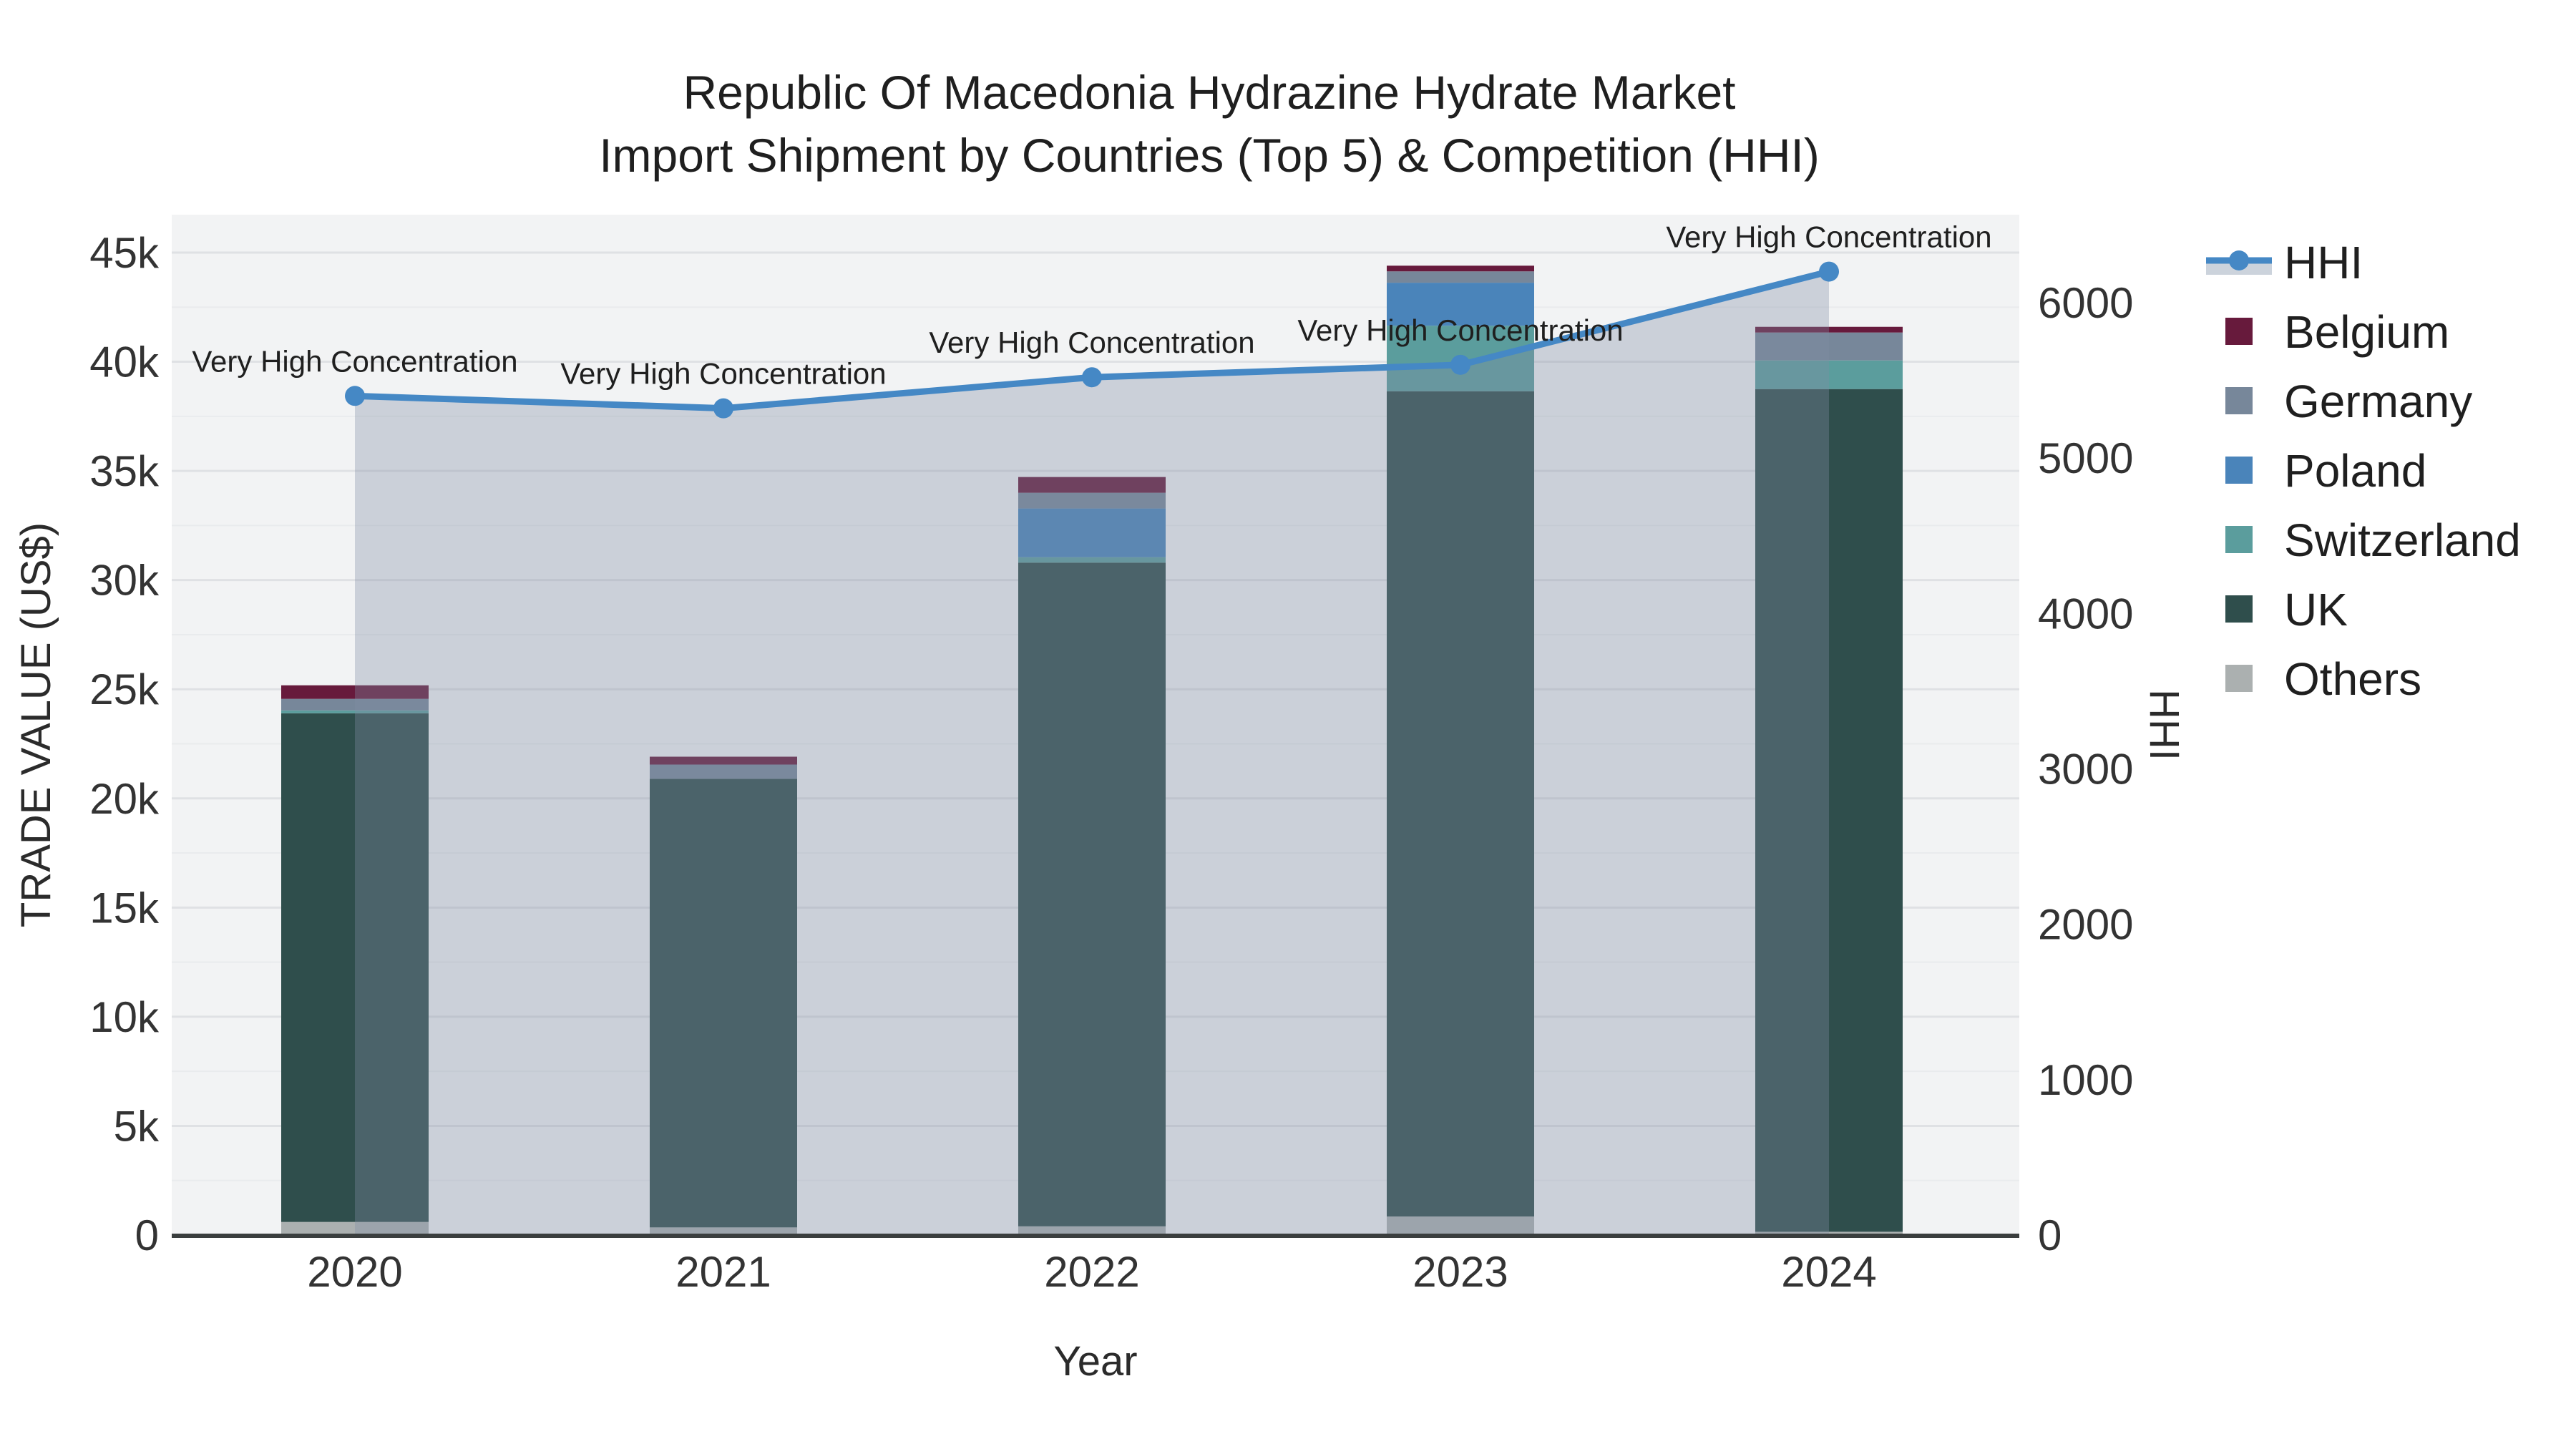 This screenshot has width=2576, height=1449. What do you see at coordinates (1095, 1361) in the screenshot?
I see `x-axis-title: Year` at bounding box center [1095, 1361].